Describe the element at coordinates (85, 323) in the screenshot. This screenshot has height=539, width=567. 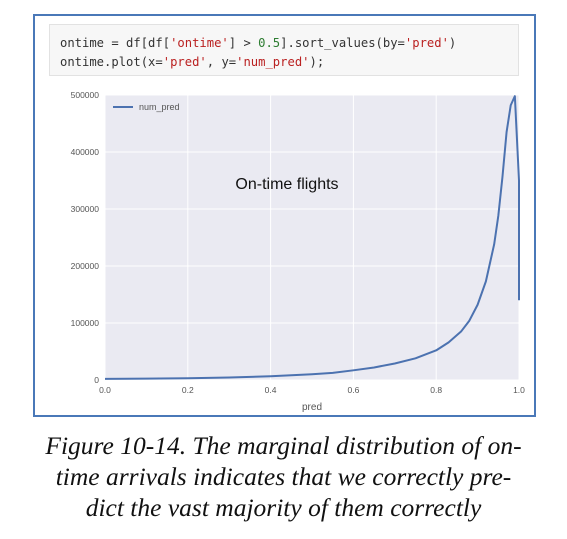
I see `y-tick-label: 100000` at that location.